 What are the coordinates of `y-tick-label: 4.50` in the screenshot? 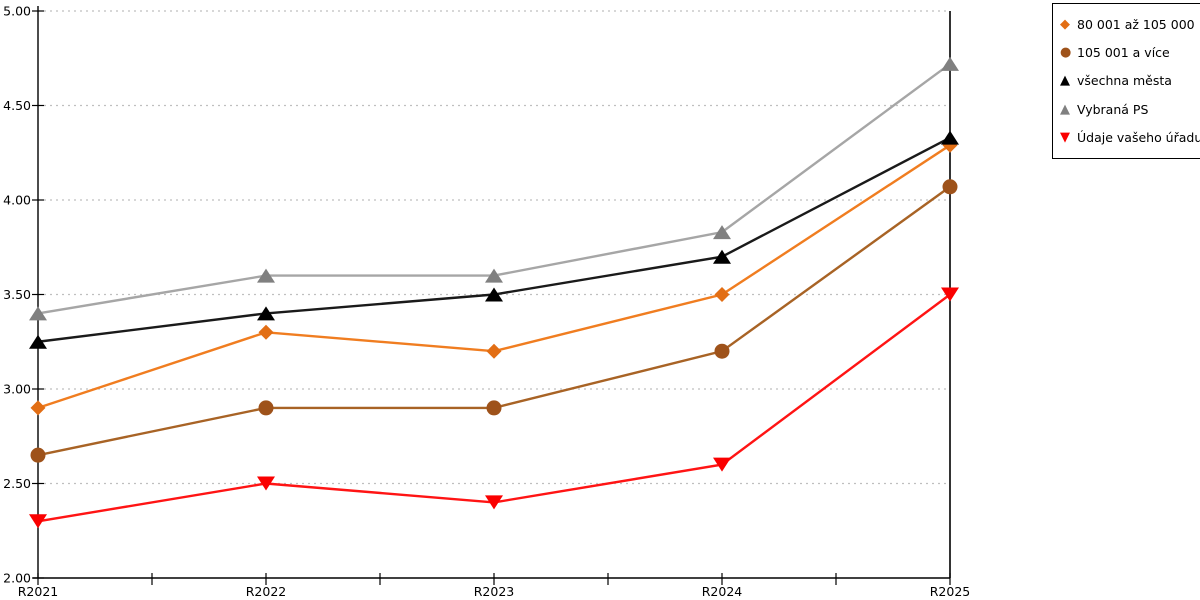 It's located at (17, 105).